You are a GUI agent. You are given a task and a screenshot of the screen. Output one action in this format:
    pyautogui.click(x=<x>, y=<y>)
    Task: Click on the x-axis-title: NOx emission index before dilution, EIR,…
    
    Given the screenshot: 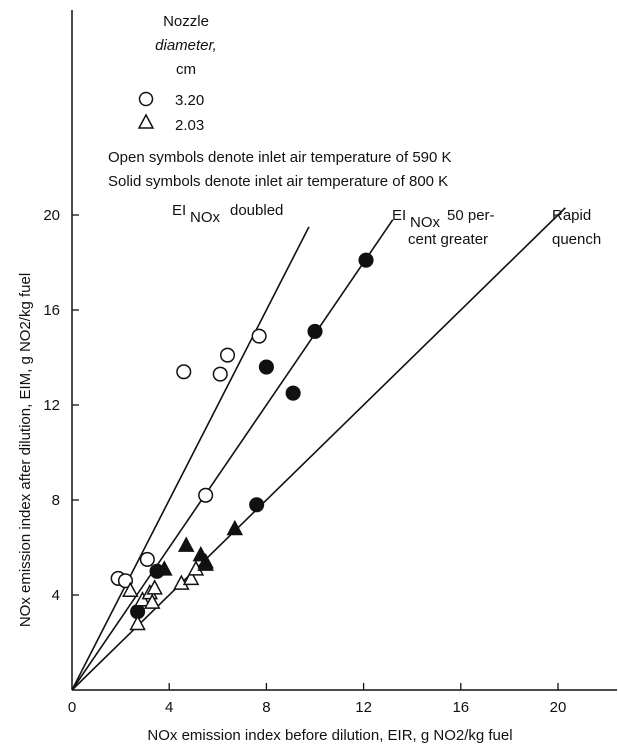 What is the action you would take?
    pyautogui.click(x=329, y=735)
    